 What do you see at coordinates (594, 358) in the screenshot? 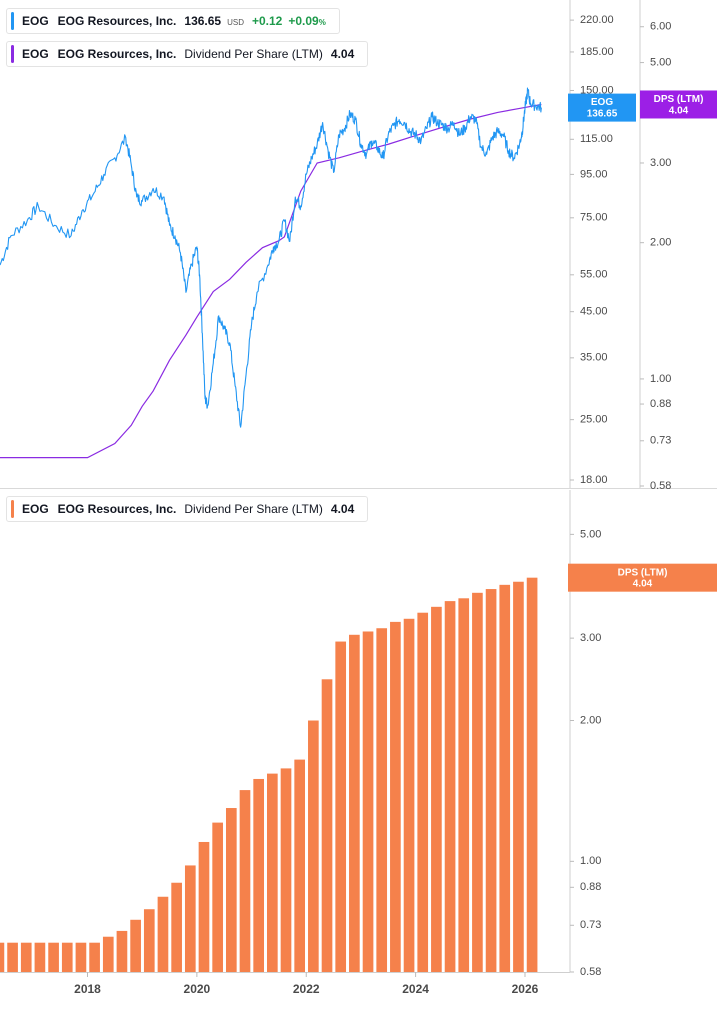
I see `price-axis-label: 35.00` at bounding box center [594, 358].